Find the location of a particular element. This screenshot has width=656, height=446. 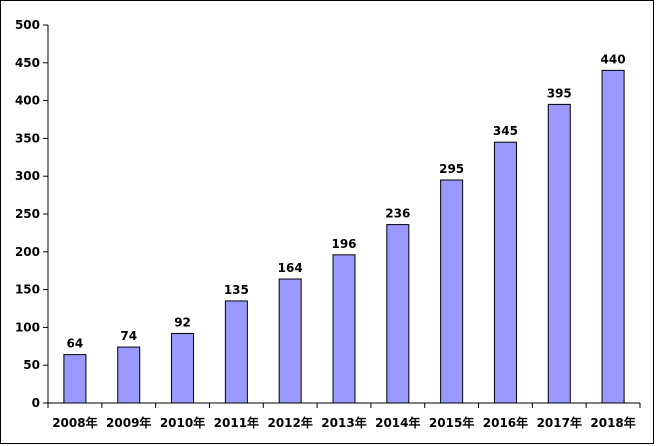

data-label: 440 is located at coordinates (613, 59).